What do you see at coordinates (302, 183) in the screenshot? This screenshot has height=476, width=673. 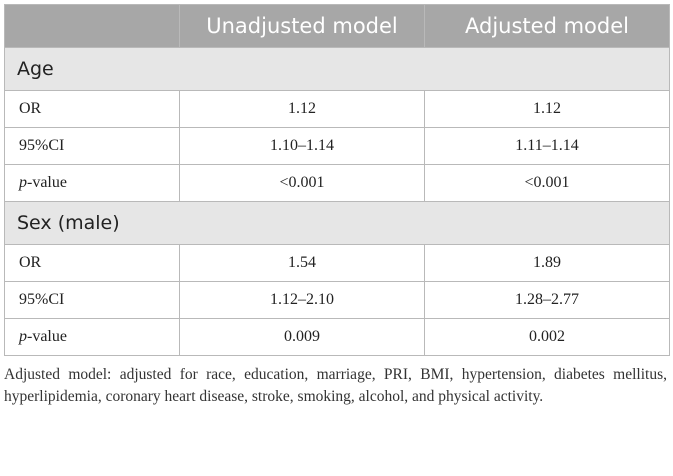 I see `unadjusted-value: <0.001` at bounding box center [302, 183].